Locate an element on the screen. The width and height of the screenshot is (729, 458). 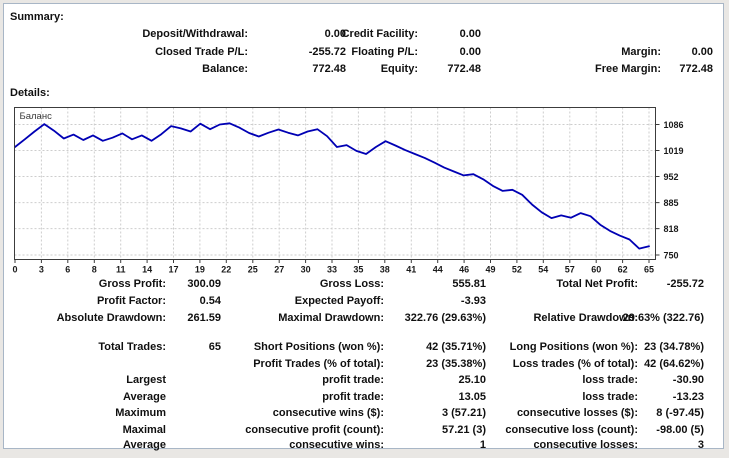
stat-label: Credit Facility: is located at coordinates (379, 34).